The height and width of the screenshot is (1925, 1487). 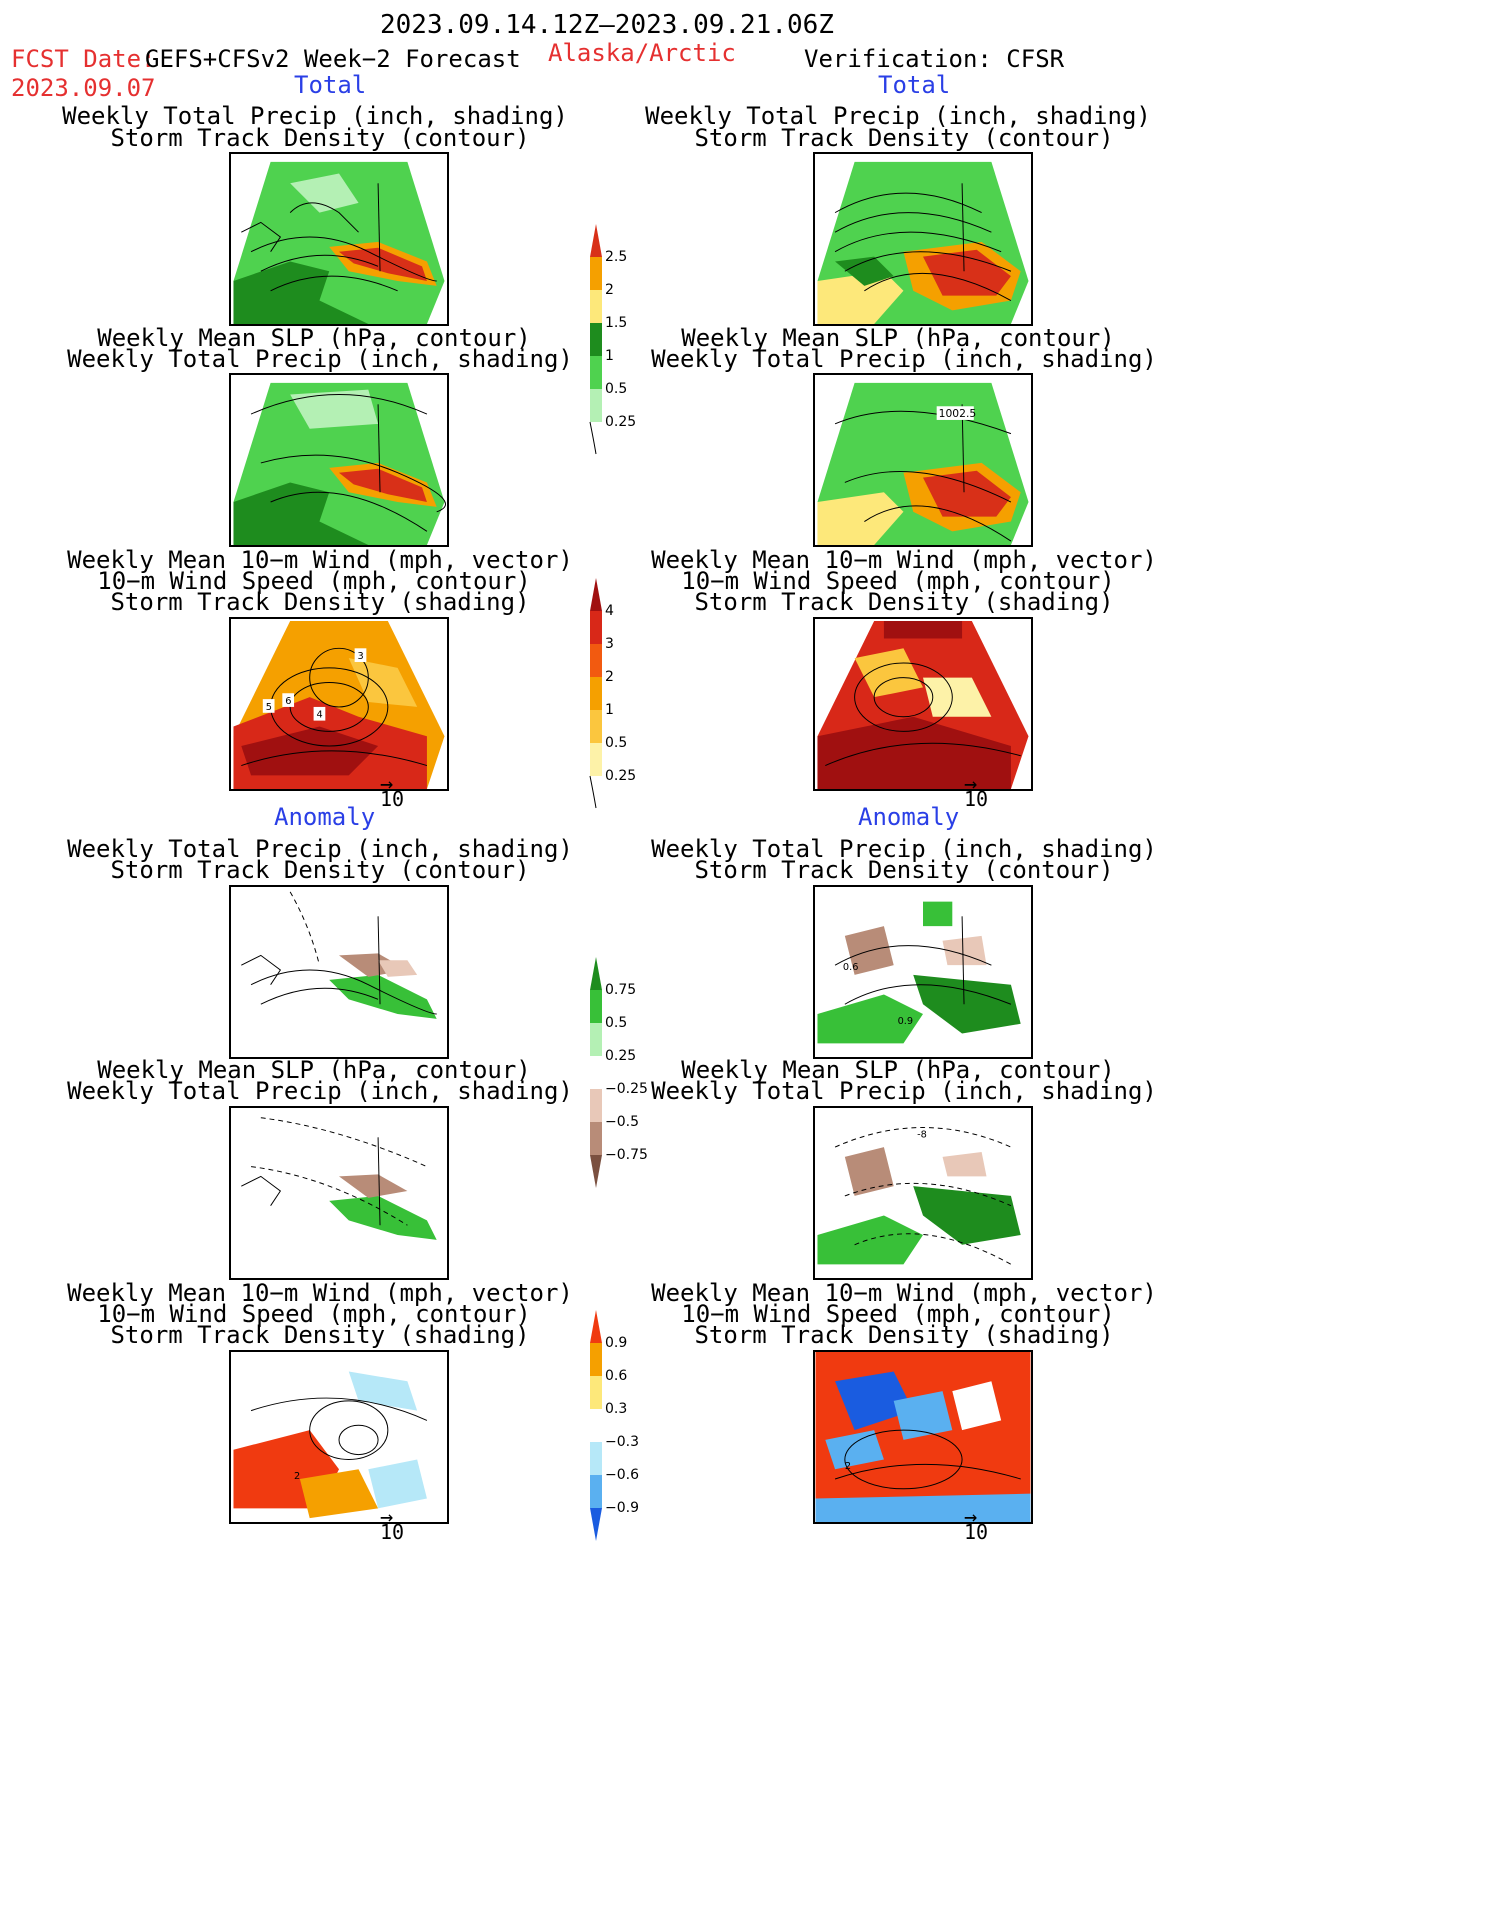 I want to click on map-gefs-anom-precip, so click(x=339, y=972).